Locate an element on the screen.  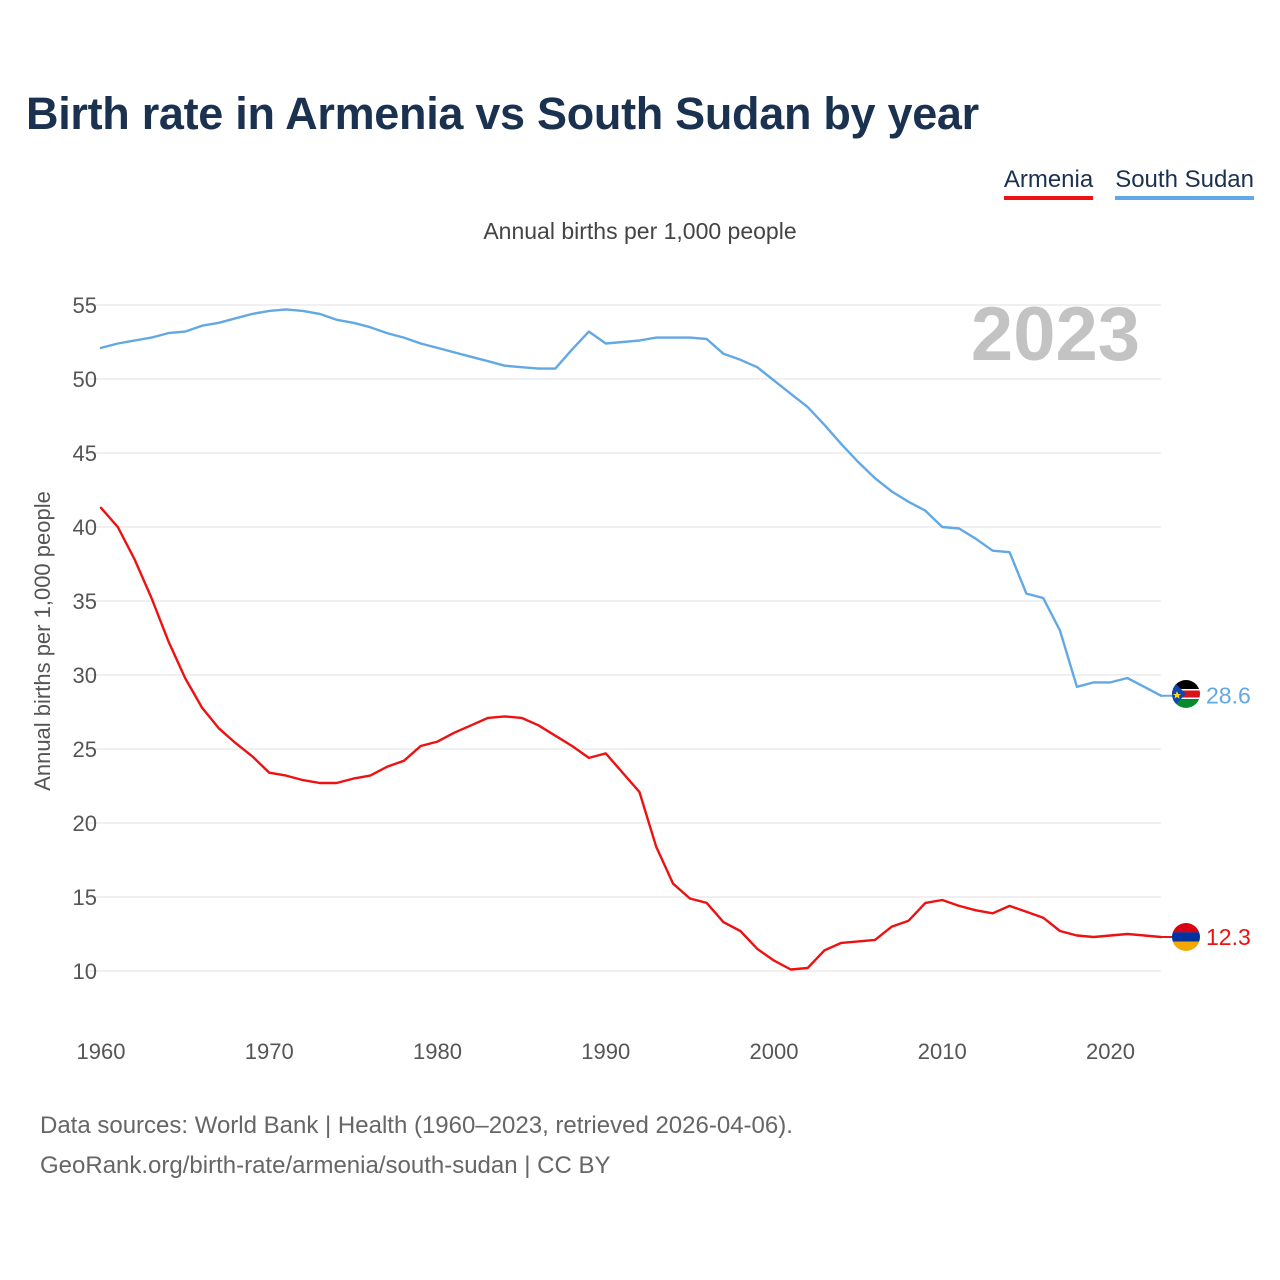
x-tick-label: 1970 is located at coordinates (269, 1051).